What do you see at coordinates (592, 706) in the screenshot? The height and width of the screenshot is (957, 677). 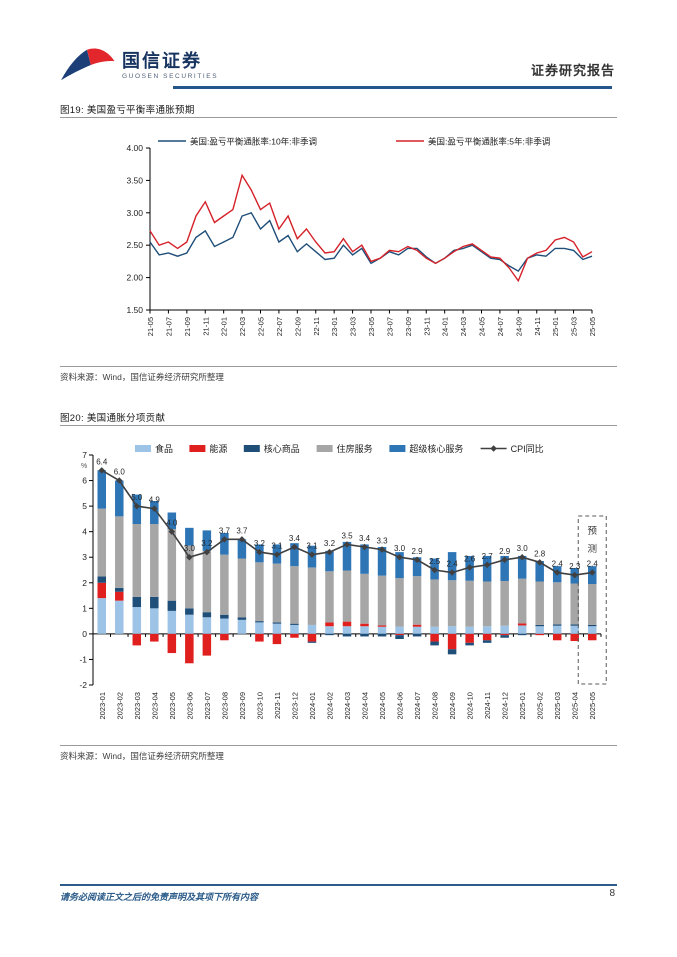 I see `svg-text: 2025-05` at bounding box center [592, 706].